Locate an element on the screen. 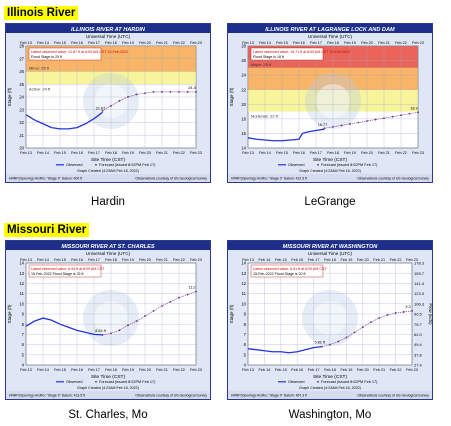 This screenshot has width=451, height=426. top-axis-label: Universal Time (UTC) is located at coordinates (330, 253).